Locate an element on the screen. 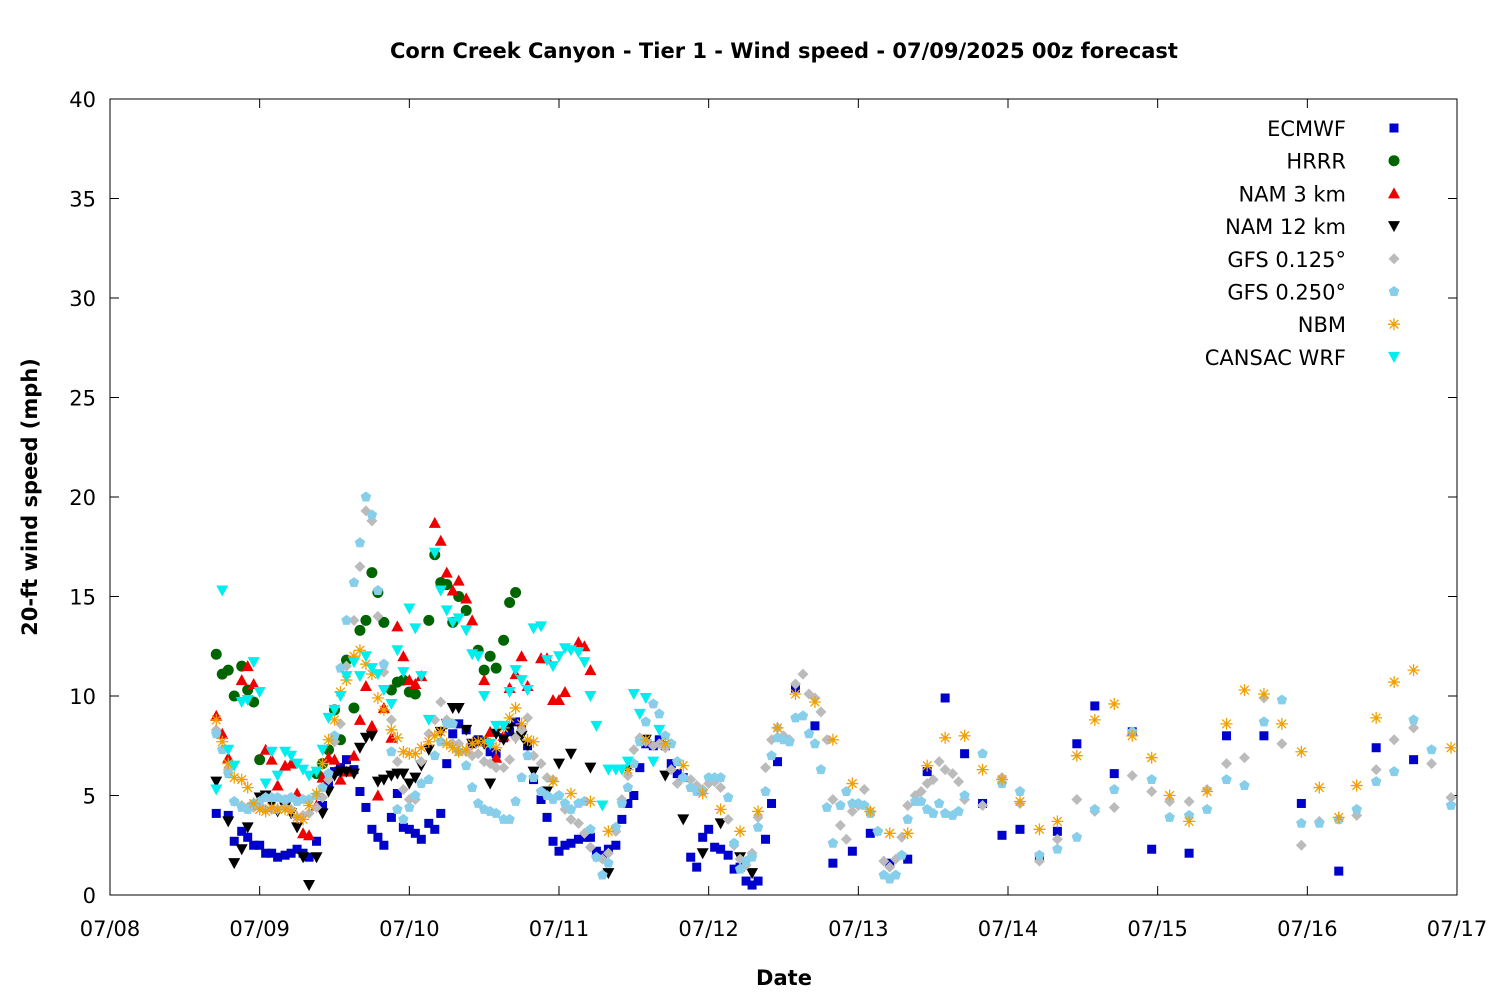  x-tick-label: 07/15 is located at coordinates (1157, 929).